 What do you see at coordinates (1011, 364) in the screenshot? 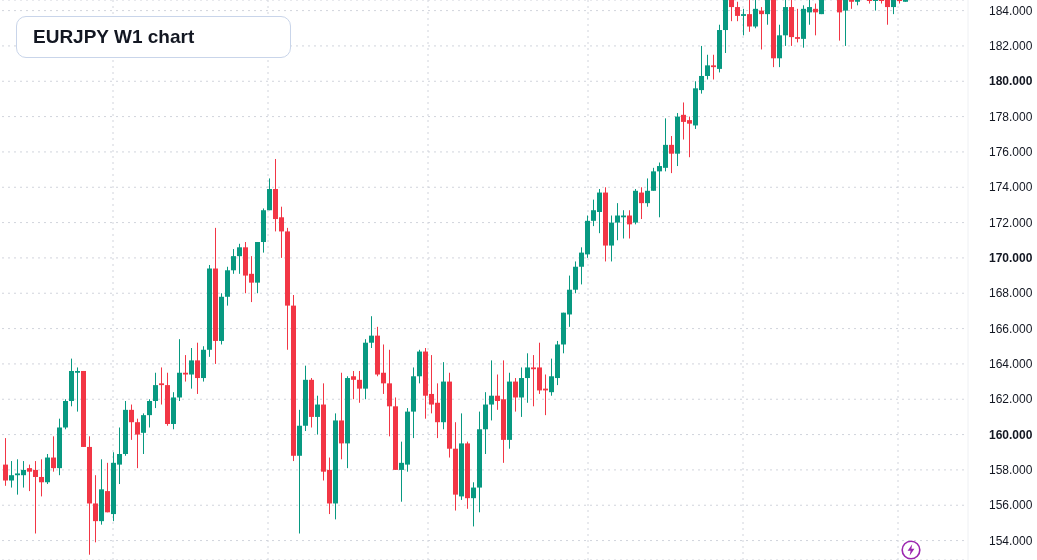
I see `y-tick-label: 164.000` at bounding box center [1011, 364].